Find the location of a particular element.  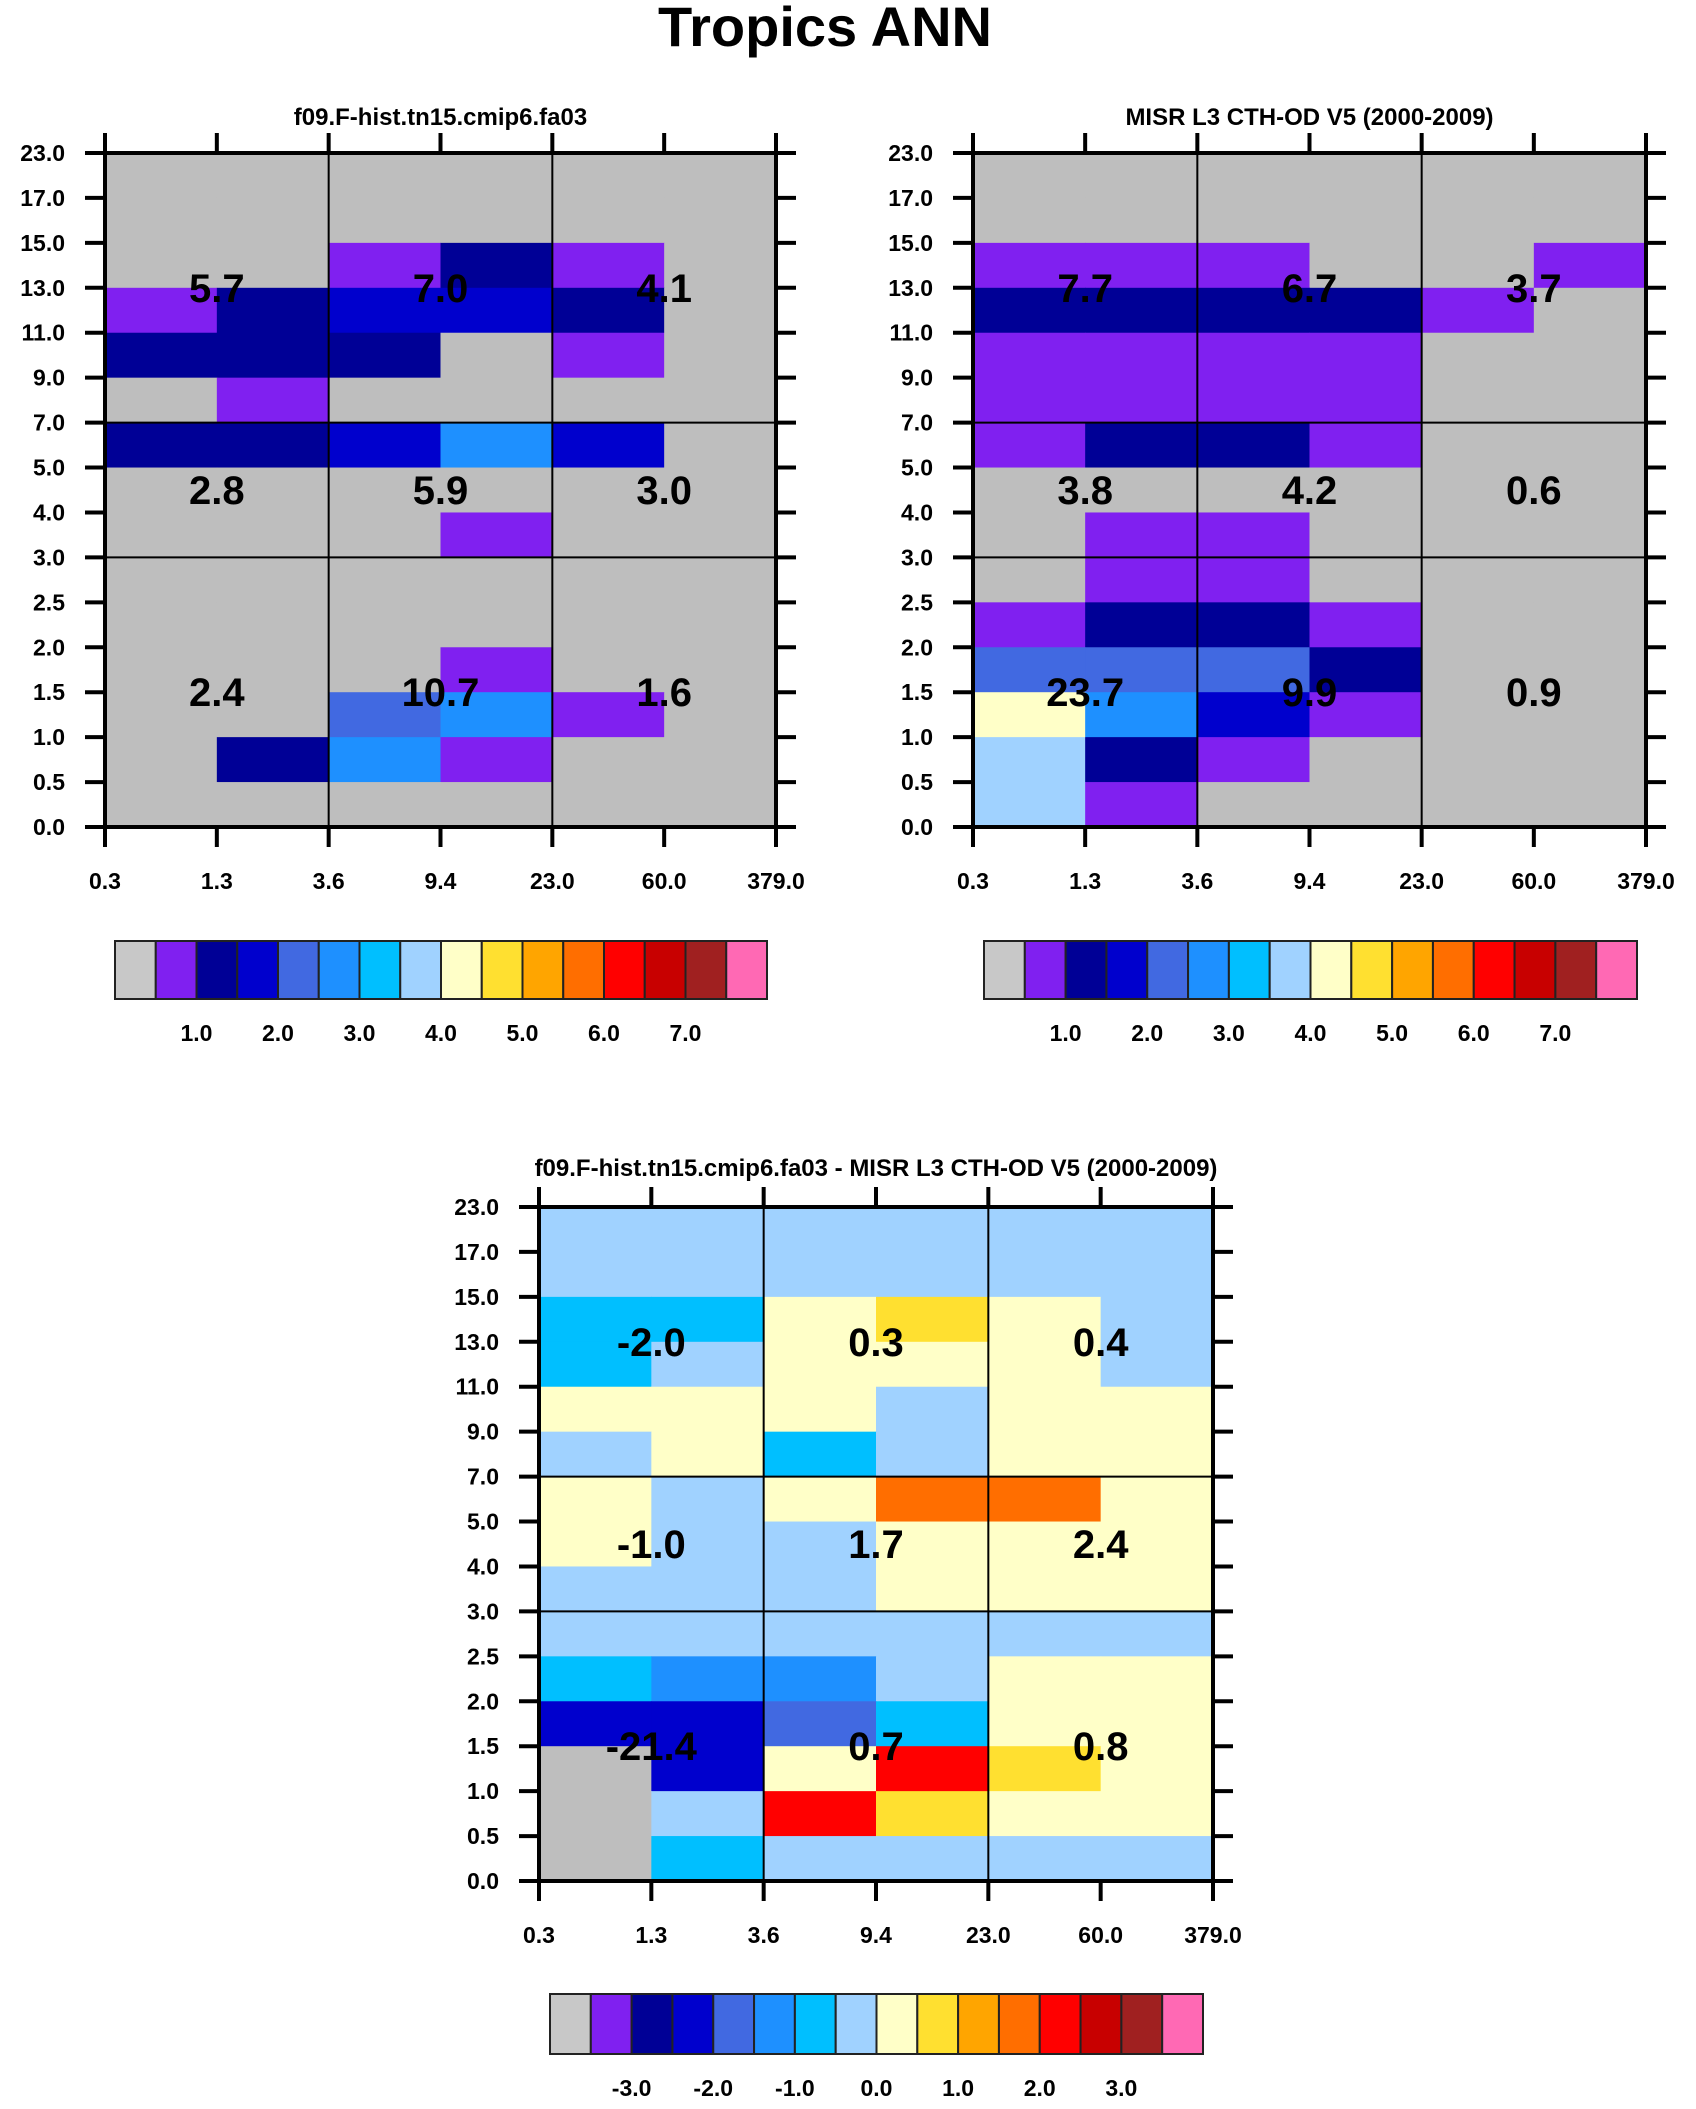

y-tick-label: 2.5 is located at coordinates (917, 602).